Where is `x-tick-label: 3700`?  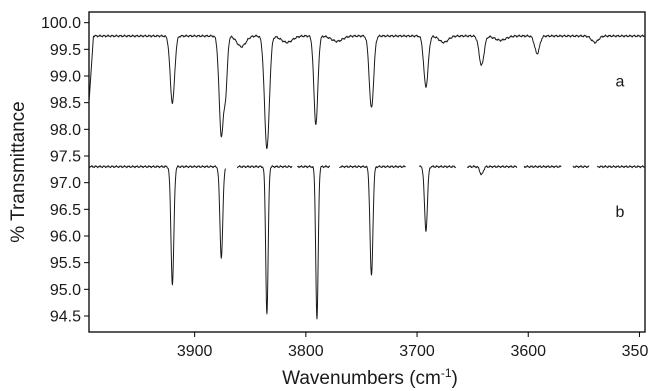
x-tick-label: 3700 is located at coordinates (417, 351).